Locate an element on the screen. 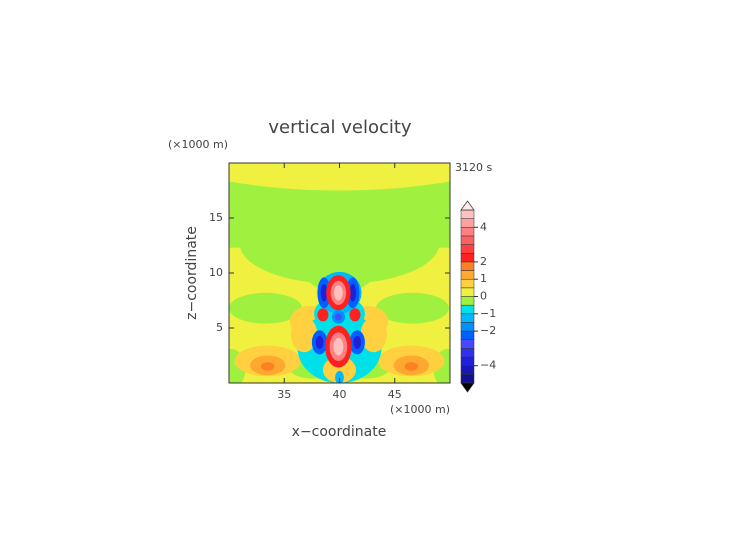 This screenshot has width=752, height=536. x-tick-label: 45 is located at coordinates (395, 394).